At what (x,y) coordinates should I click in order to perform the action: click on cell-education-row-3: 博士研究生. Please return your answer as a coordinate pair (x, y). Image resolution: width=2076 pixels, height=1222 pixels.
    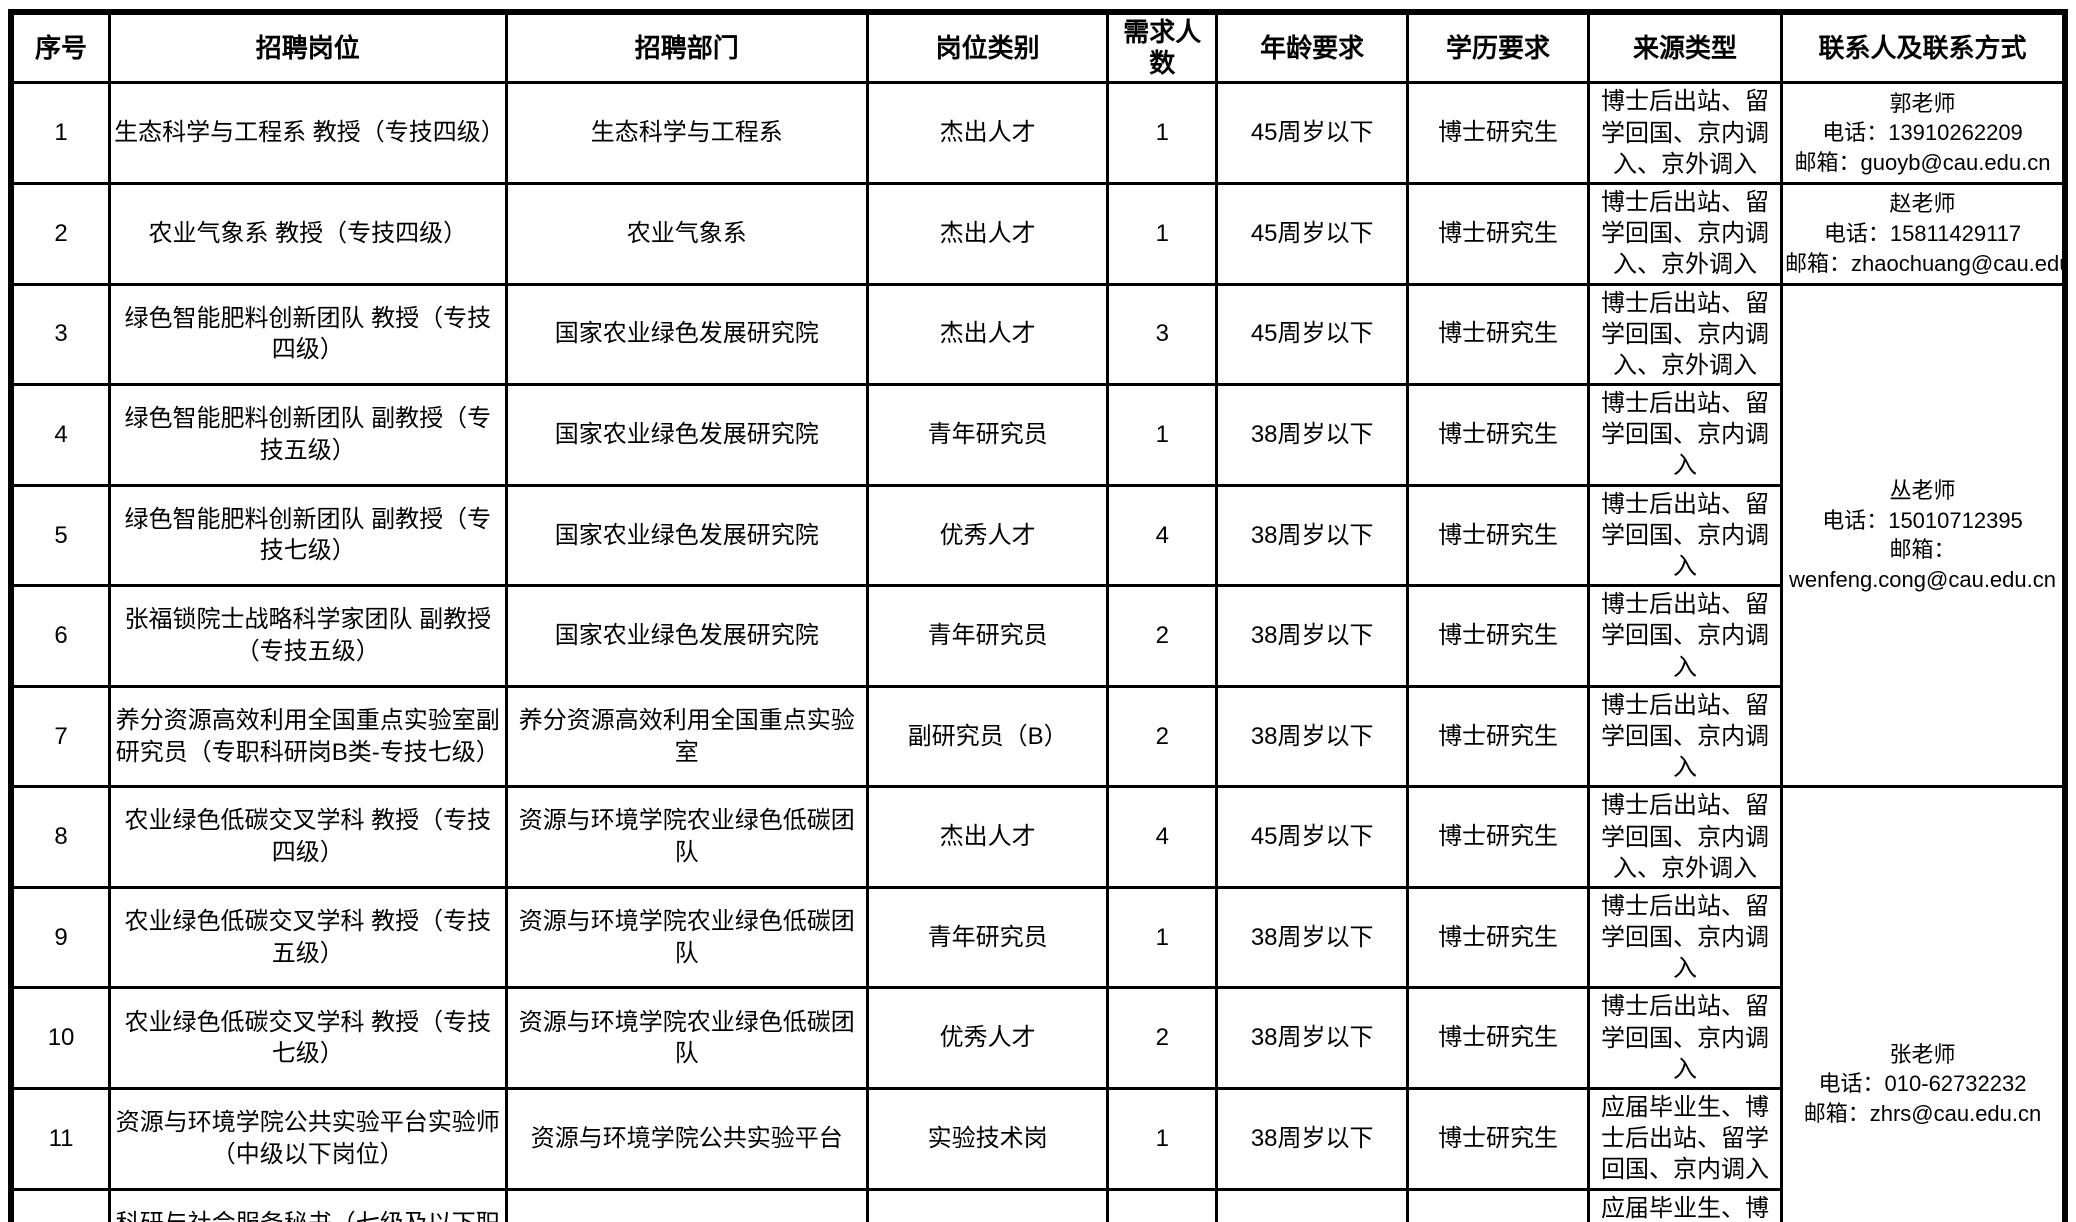
    Looking at the image, I should click on (1498, 334).